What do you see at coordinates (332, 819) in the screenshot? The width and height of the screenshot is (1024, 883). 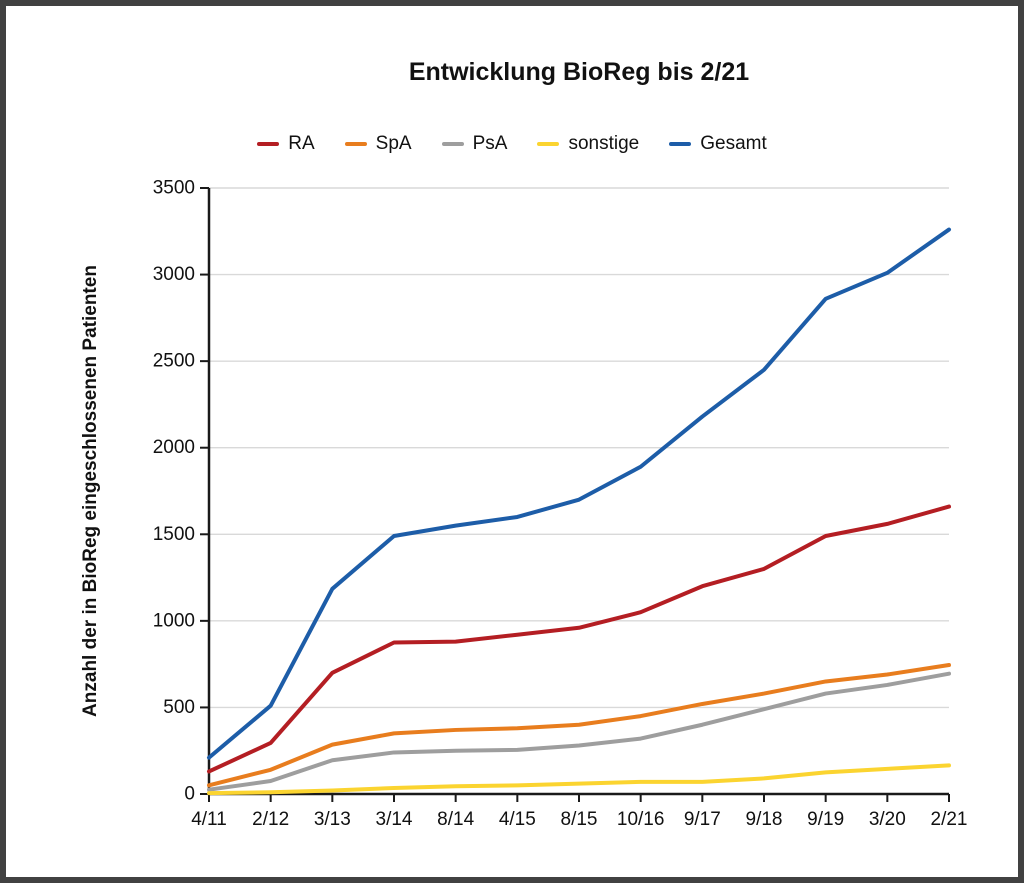 I see `x-tick-label: 3/13` at bounding box center [332, 819].